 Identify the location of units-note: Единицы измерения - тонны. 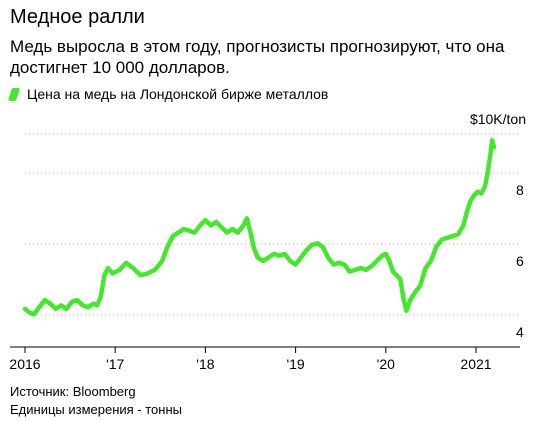
(96, 409).